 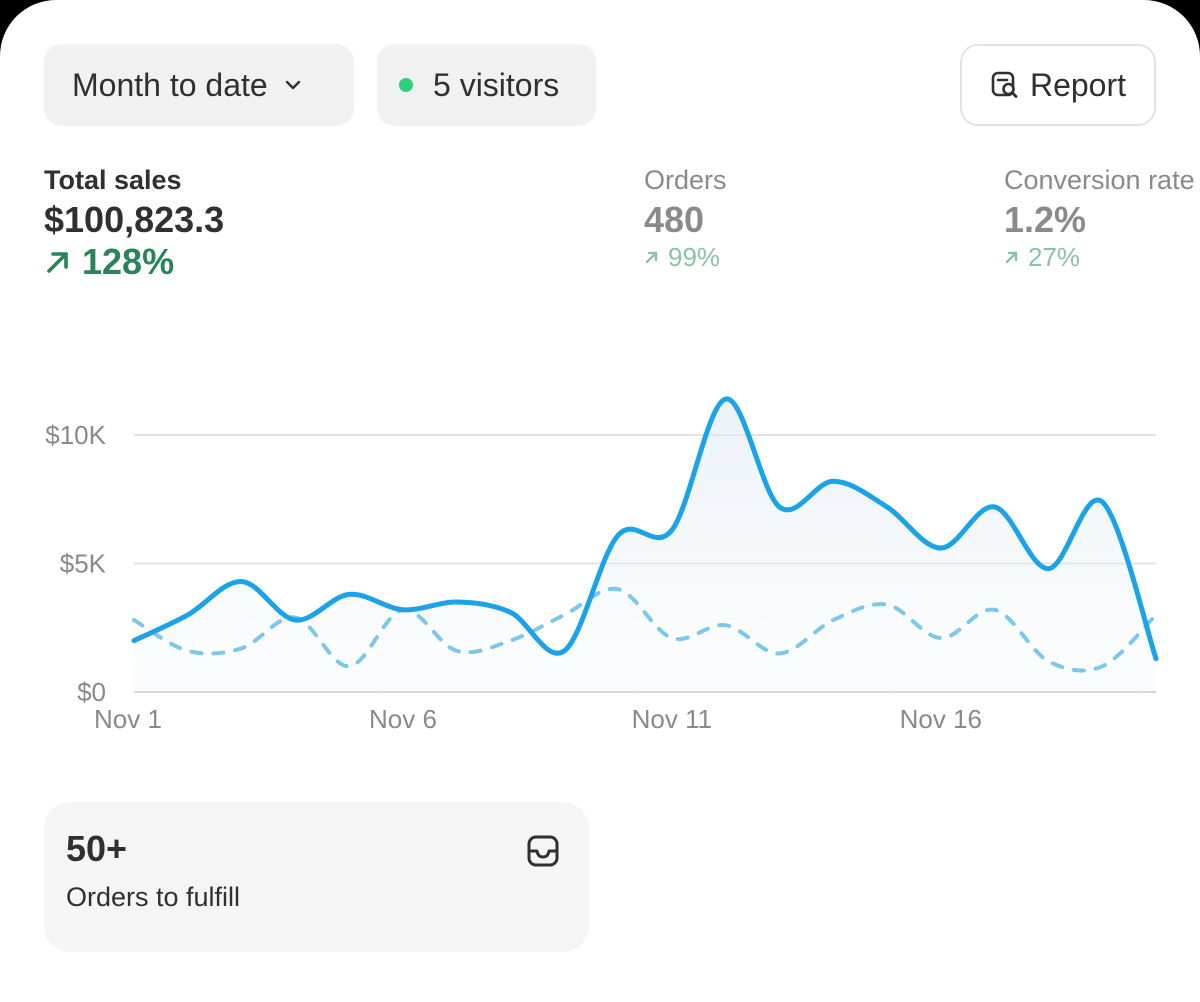 What do you see at coordinates (645, 629) in the screenshot?
I see `previous-period-line` at bounding box center [645, 629].